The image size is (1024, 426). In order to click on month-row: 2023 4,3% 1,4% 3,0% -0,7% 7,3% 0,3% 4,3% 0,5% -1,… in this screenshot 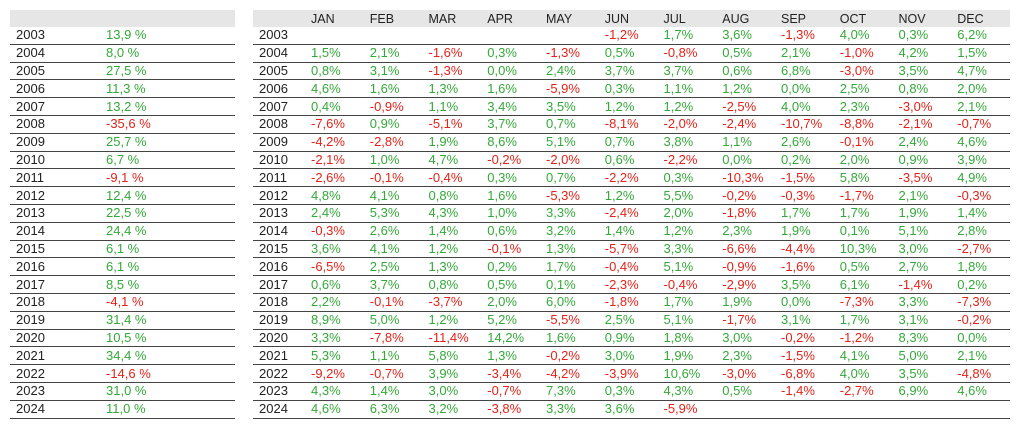, I will do `click(631, 391)`.